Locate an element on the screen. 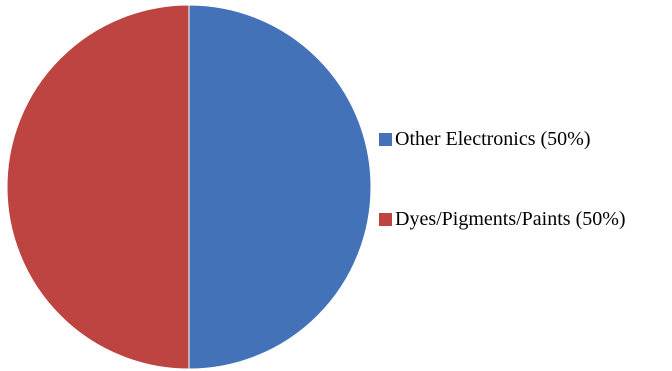  legend-item-other-electronics: Other Electronics (50%) is located at coordinates (525, 139).